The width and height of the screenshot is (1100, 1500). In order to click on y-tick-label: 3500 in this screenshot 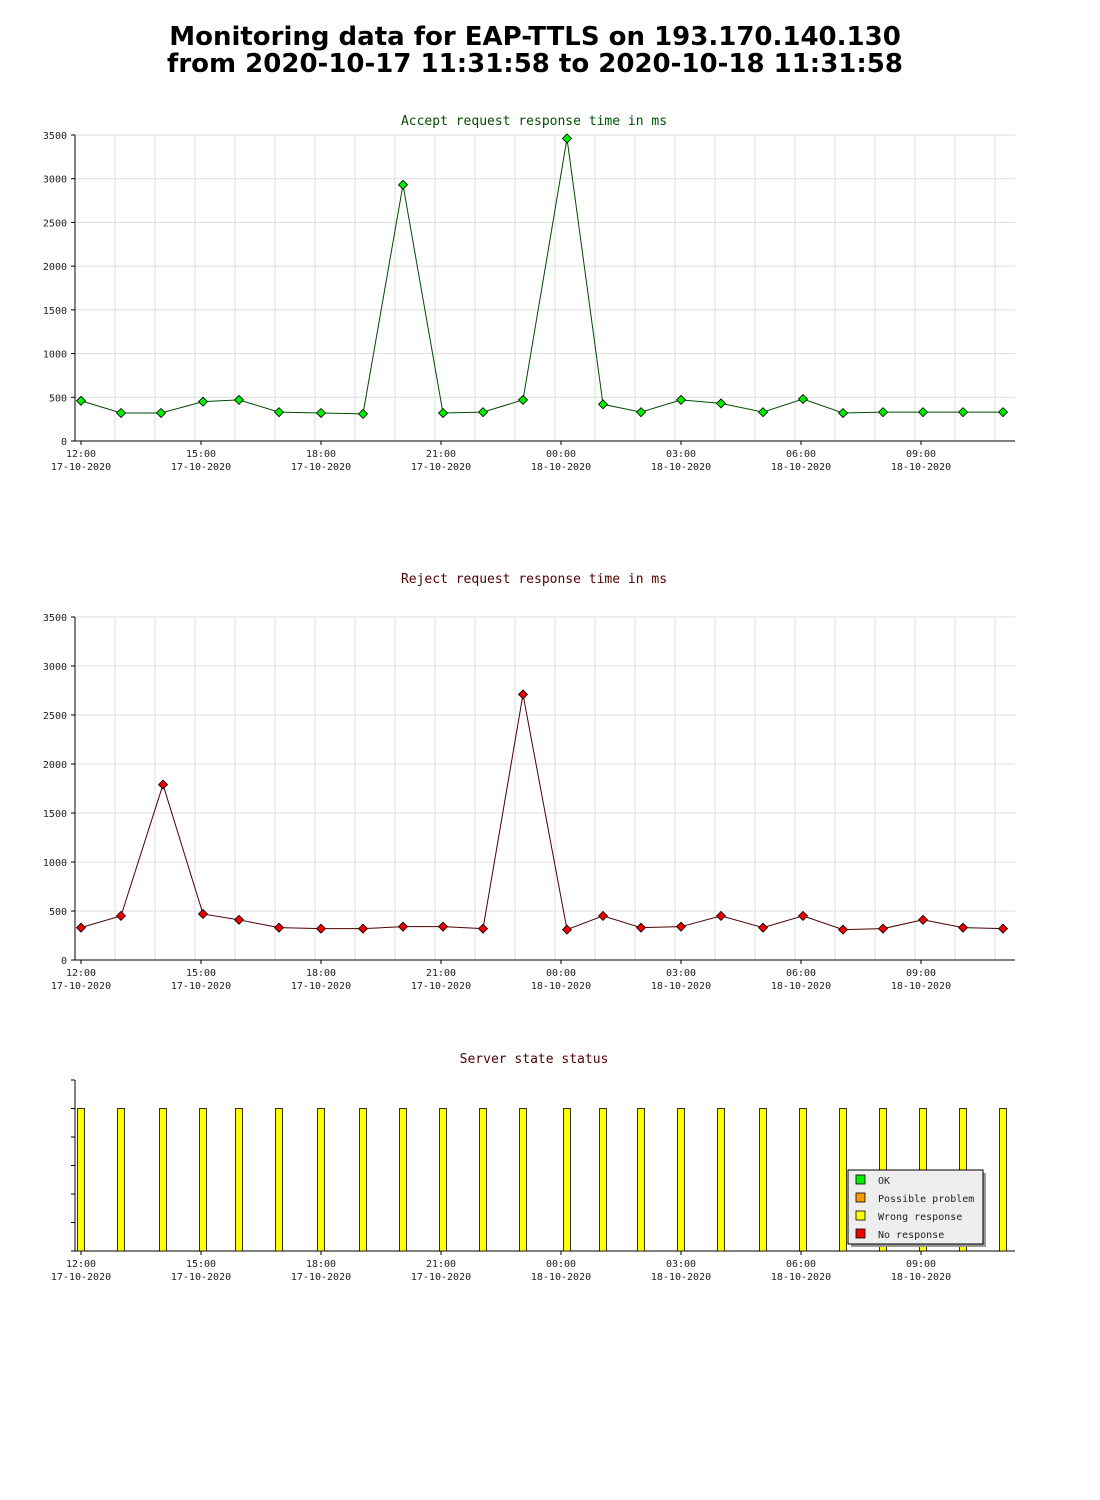, I will do `click(55, 136)`.